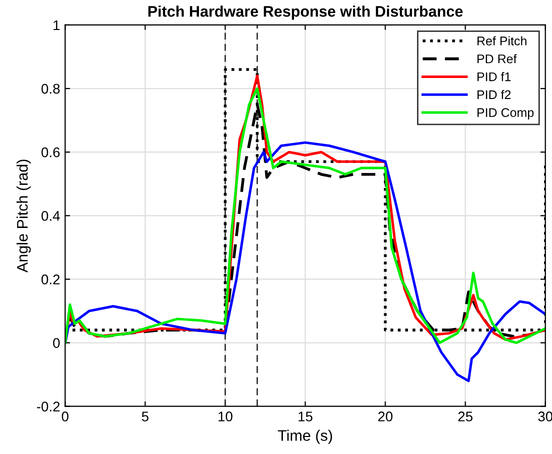 This screenshot has width=552, height=454. Describe the element at coordinates (494, 94) in the screenshot. I see `legend-label: PID f2` at that location.